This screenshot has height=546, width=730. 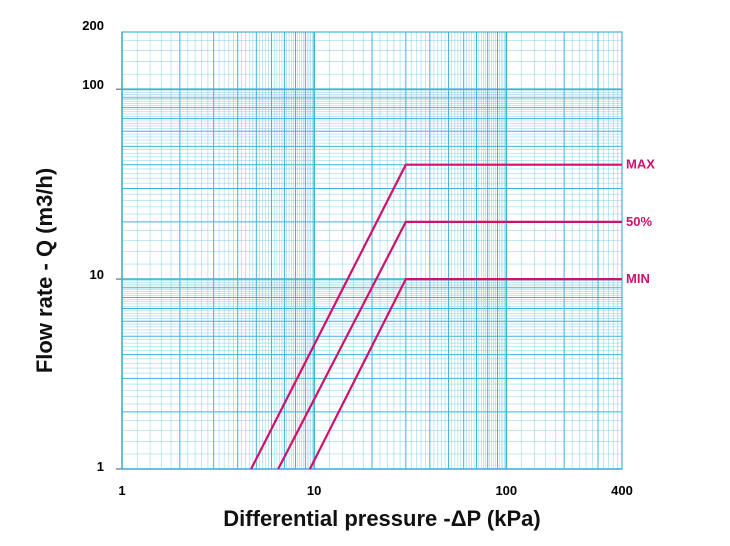 I want to click on x-tick-label: 100, so click(x=506, y=490).